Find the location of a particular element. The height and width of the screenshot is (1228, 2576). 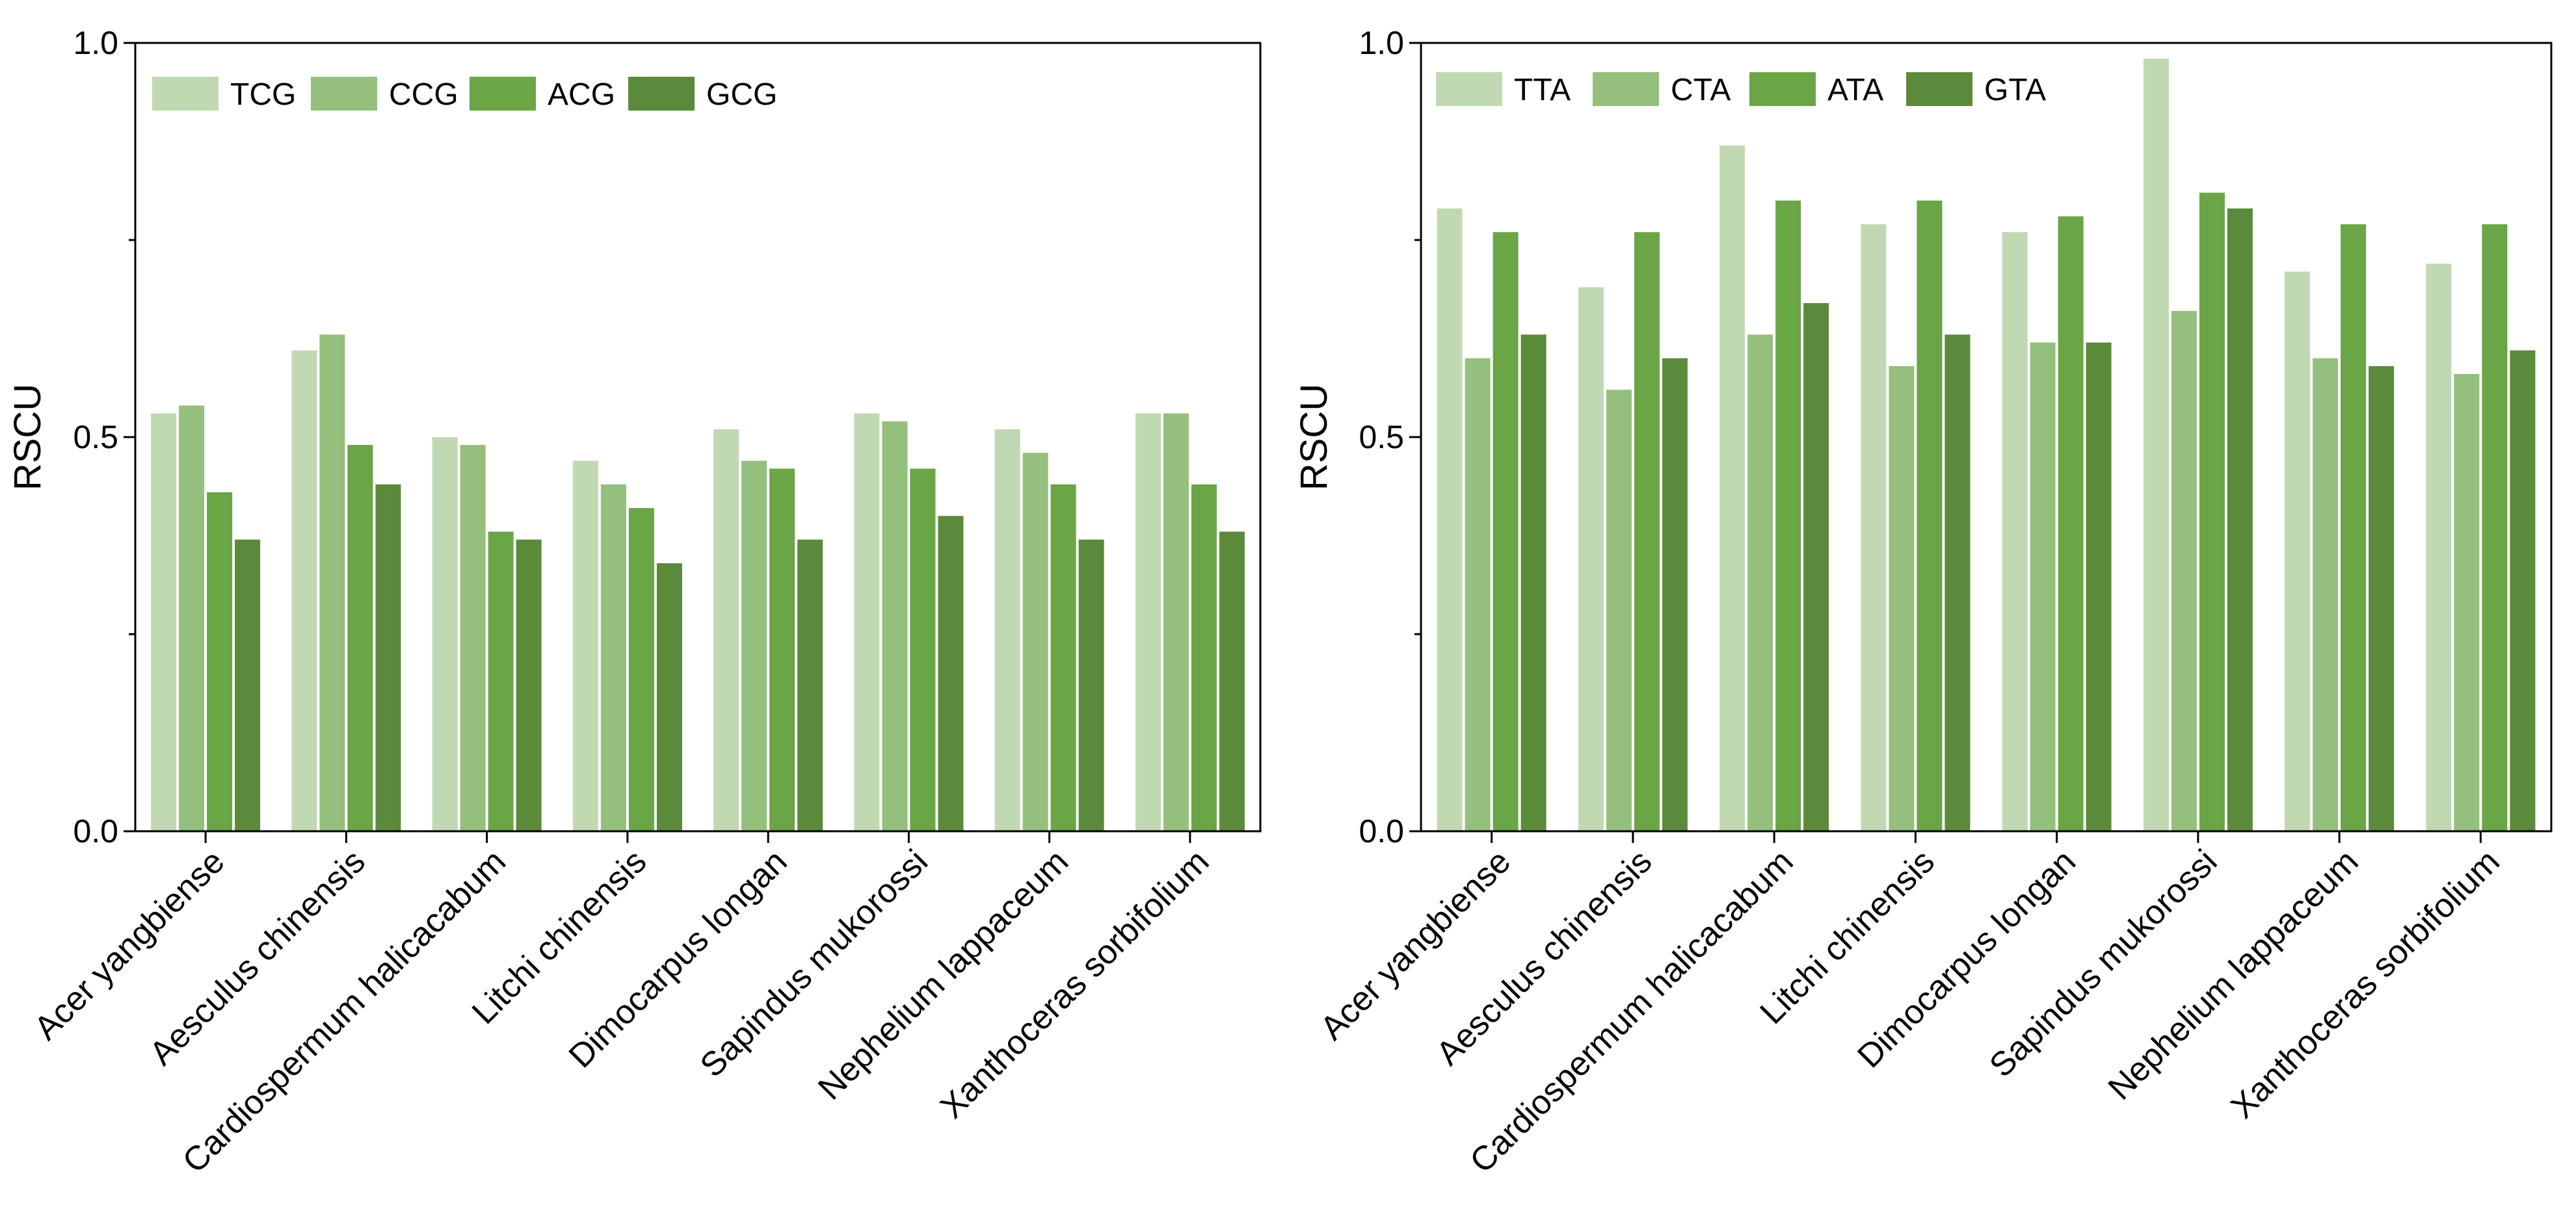

legend-swatch-gcg is located at coordinates (662, 94).